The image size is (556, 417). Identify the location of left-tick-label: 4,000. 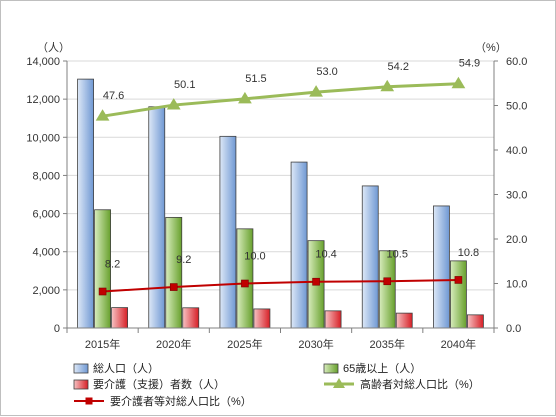
(46, 253).